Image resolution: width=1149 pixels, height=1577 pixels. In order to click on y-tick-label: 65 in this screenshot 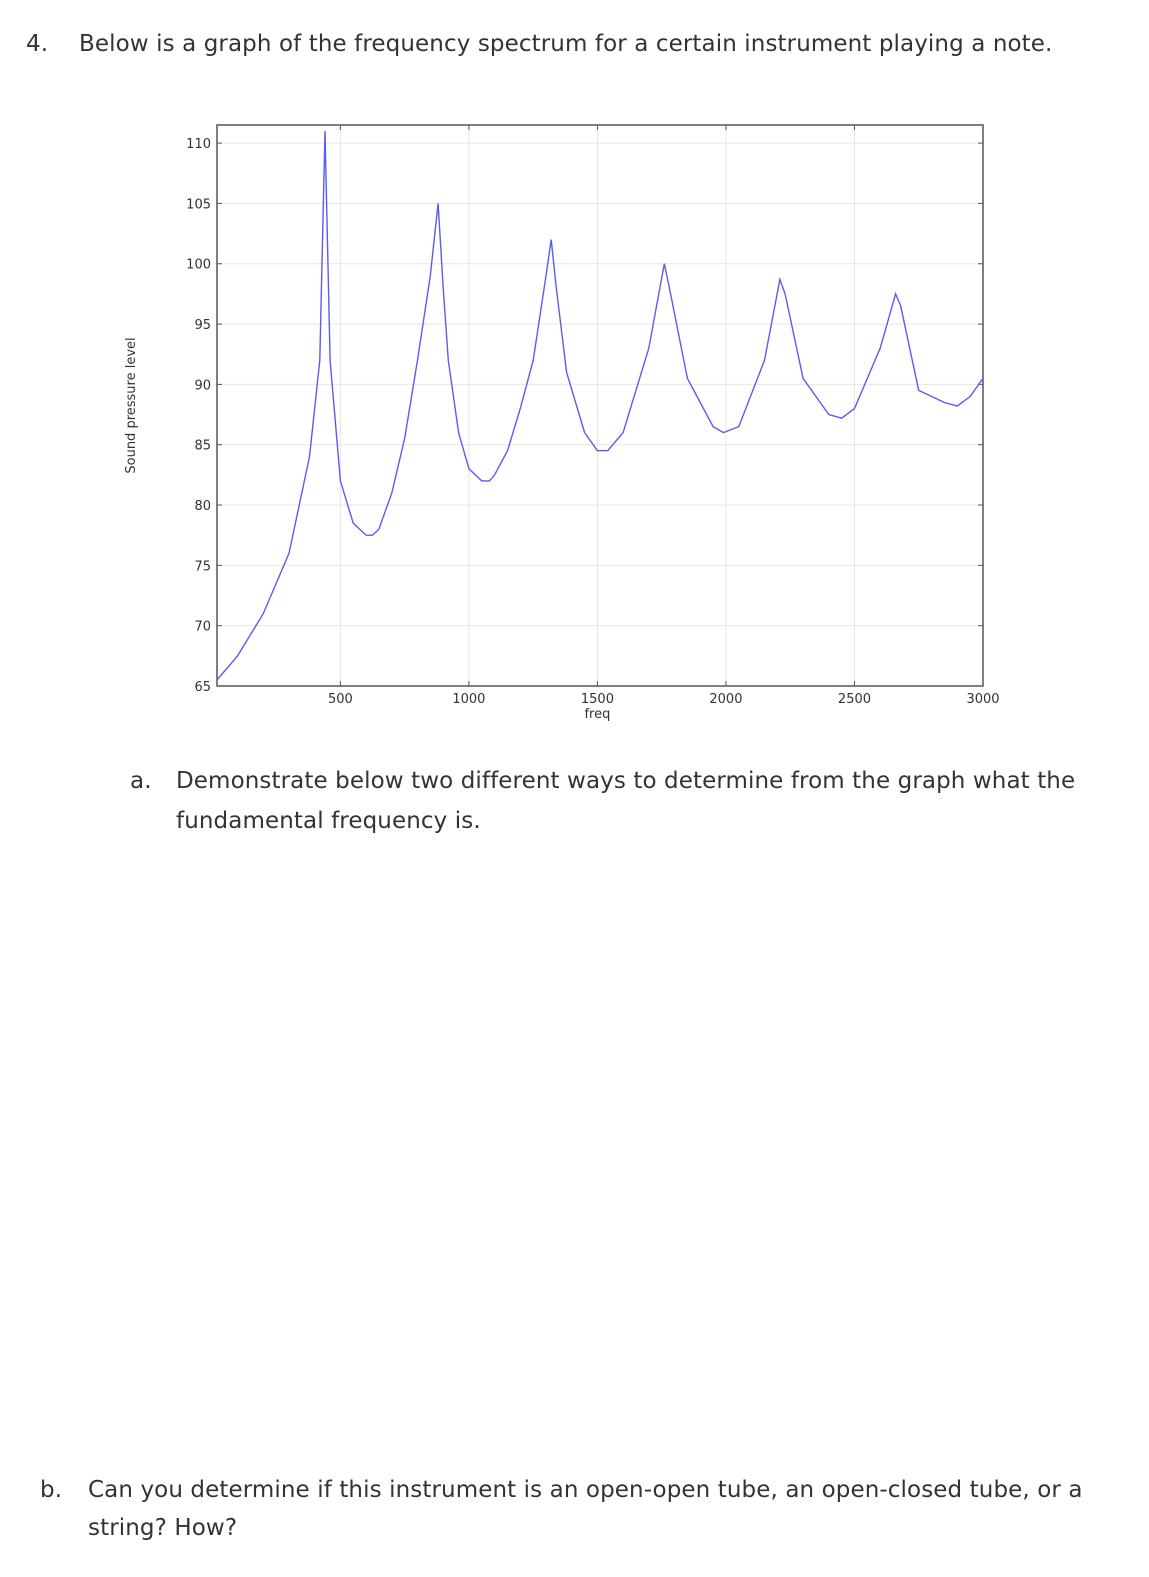, I will do `click(202, 687)`.